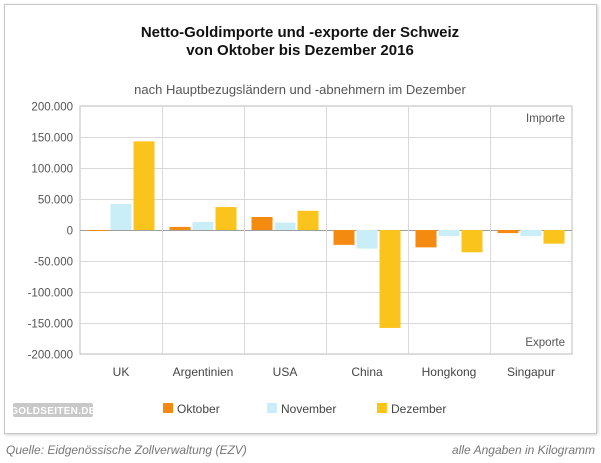 The width and height of the screenshot is (601, 463). I want to click on legend-label-november: November, so click(308, 409).